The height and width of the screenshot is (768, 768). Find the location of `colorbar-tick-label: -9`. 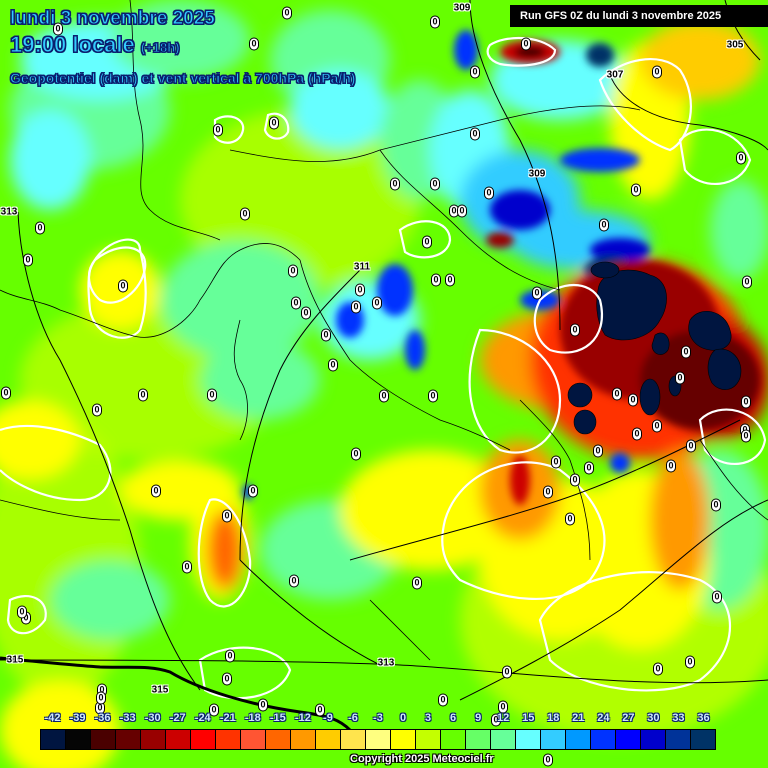

colorbar-tick-label: -9 is located at coordinates (328, 718).